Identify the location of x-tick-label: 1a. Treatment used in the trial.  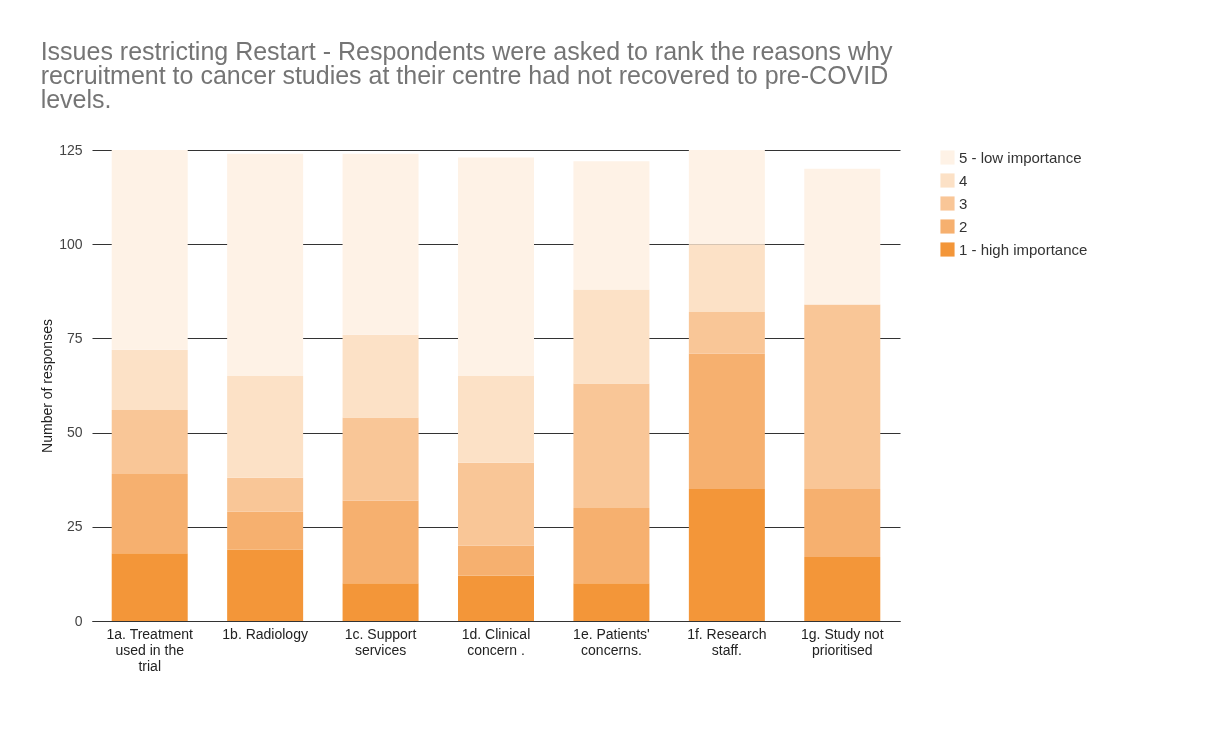
(150, 649).